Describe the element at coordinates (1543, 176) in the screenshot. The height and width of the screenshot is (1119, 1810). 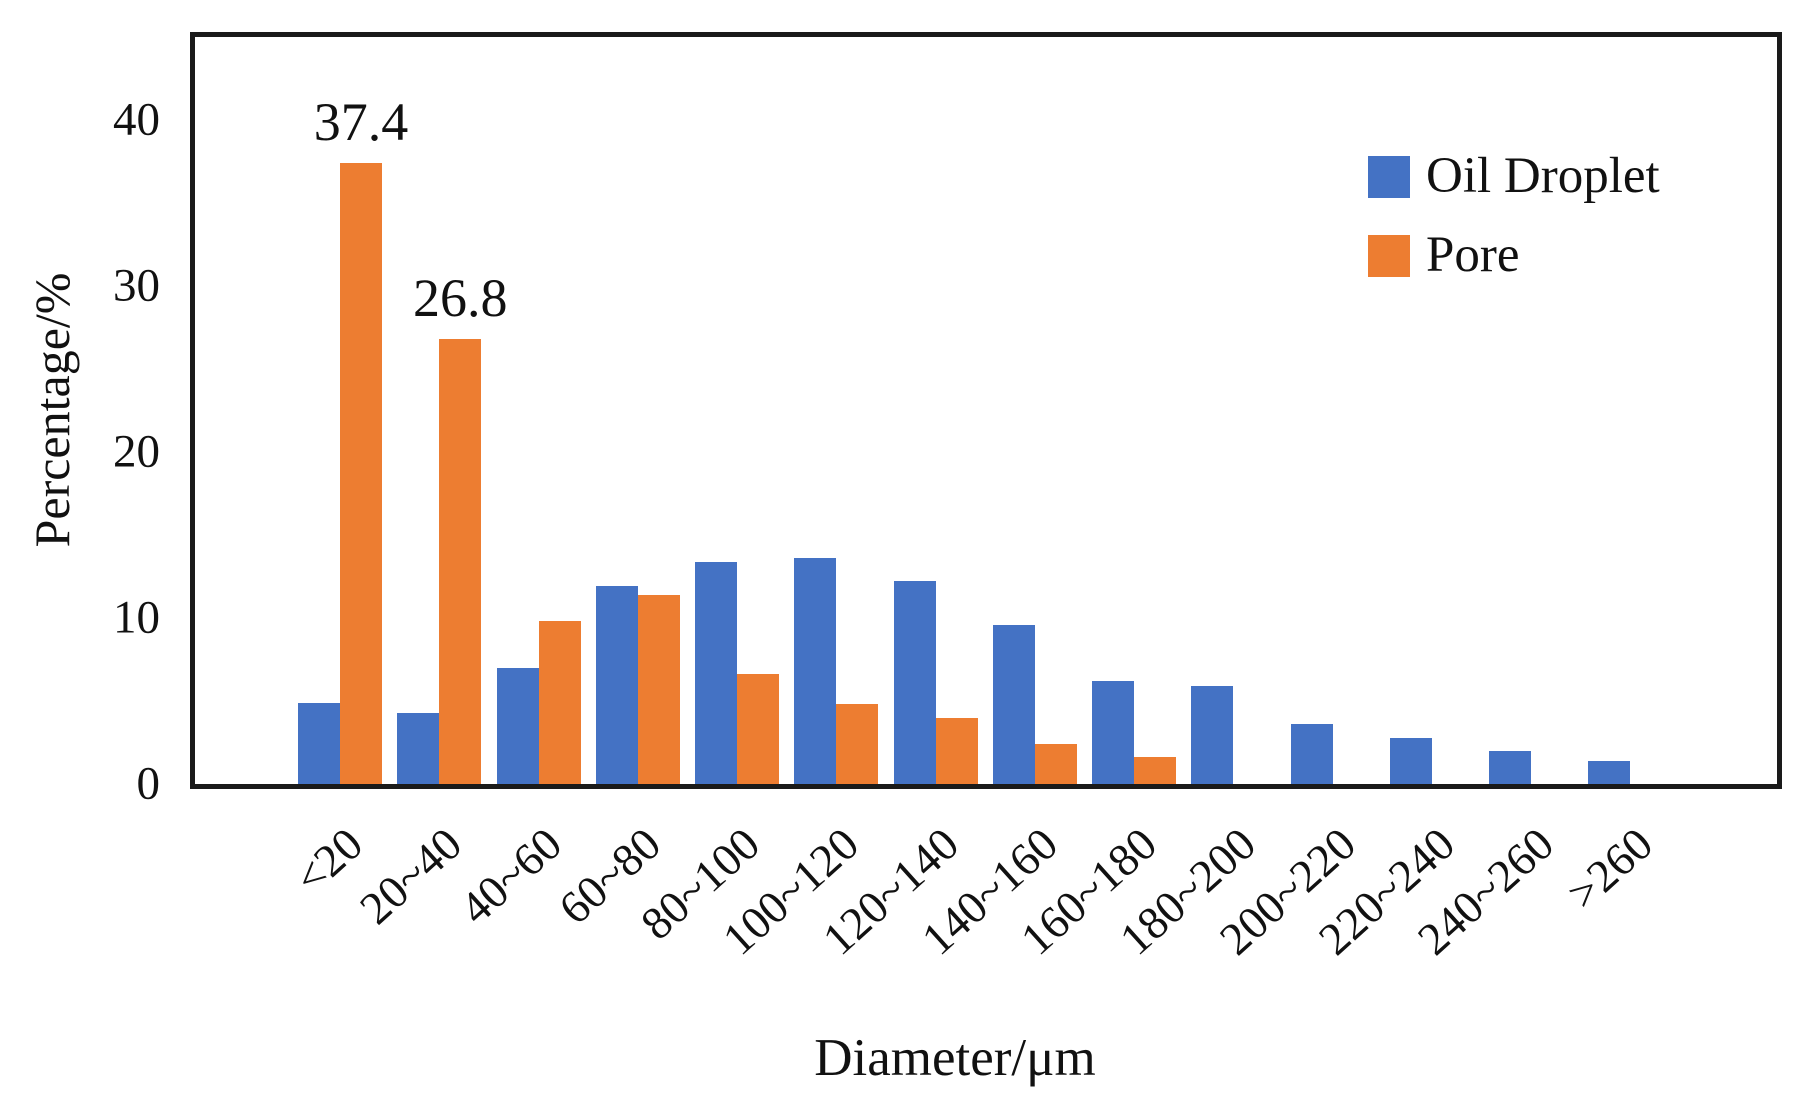
I see `legend-label-oil-droplet: Oil Droplet` at that location.